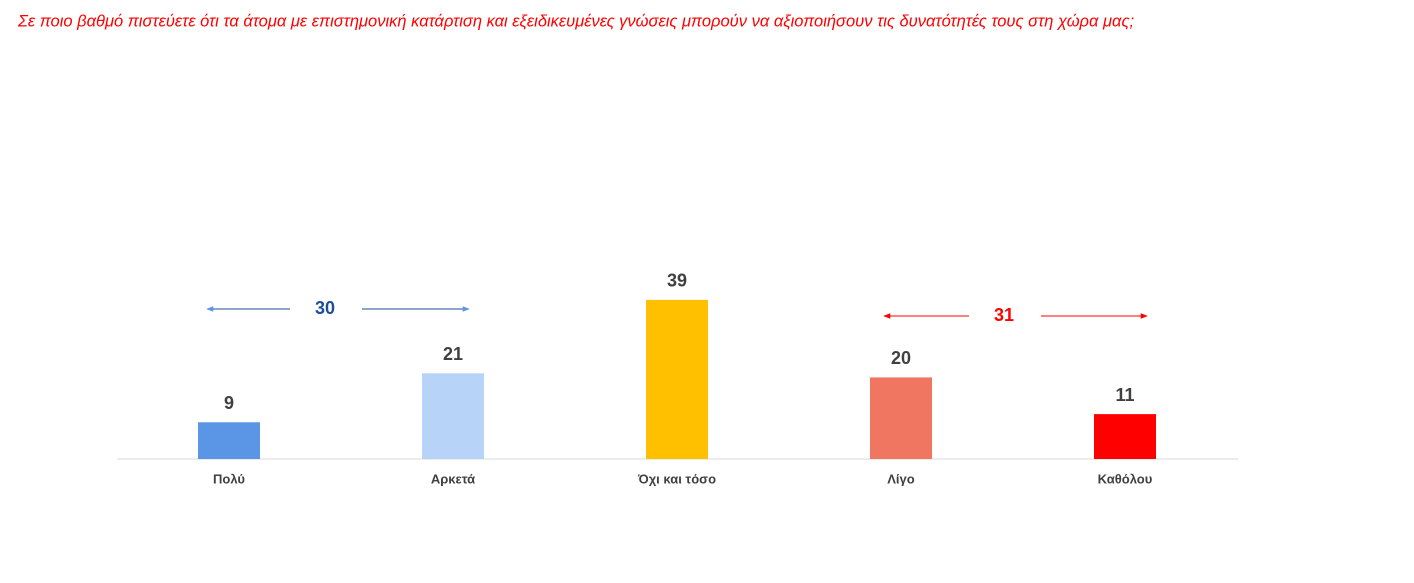 This screenshot has height=583, width=1414. I want to click on value-label: 11, so click(1124, 395).